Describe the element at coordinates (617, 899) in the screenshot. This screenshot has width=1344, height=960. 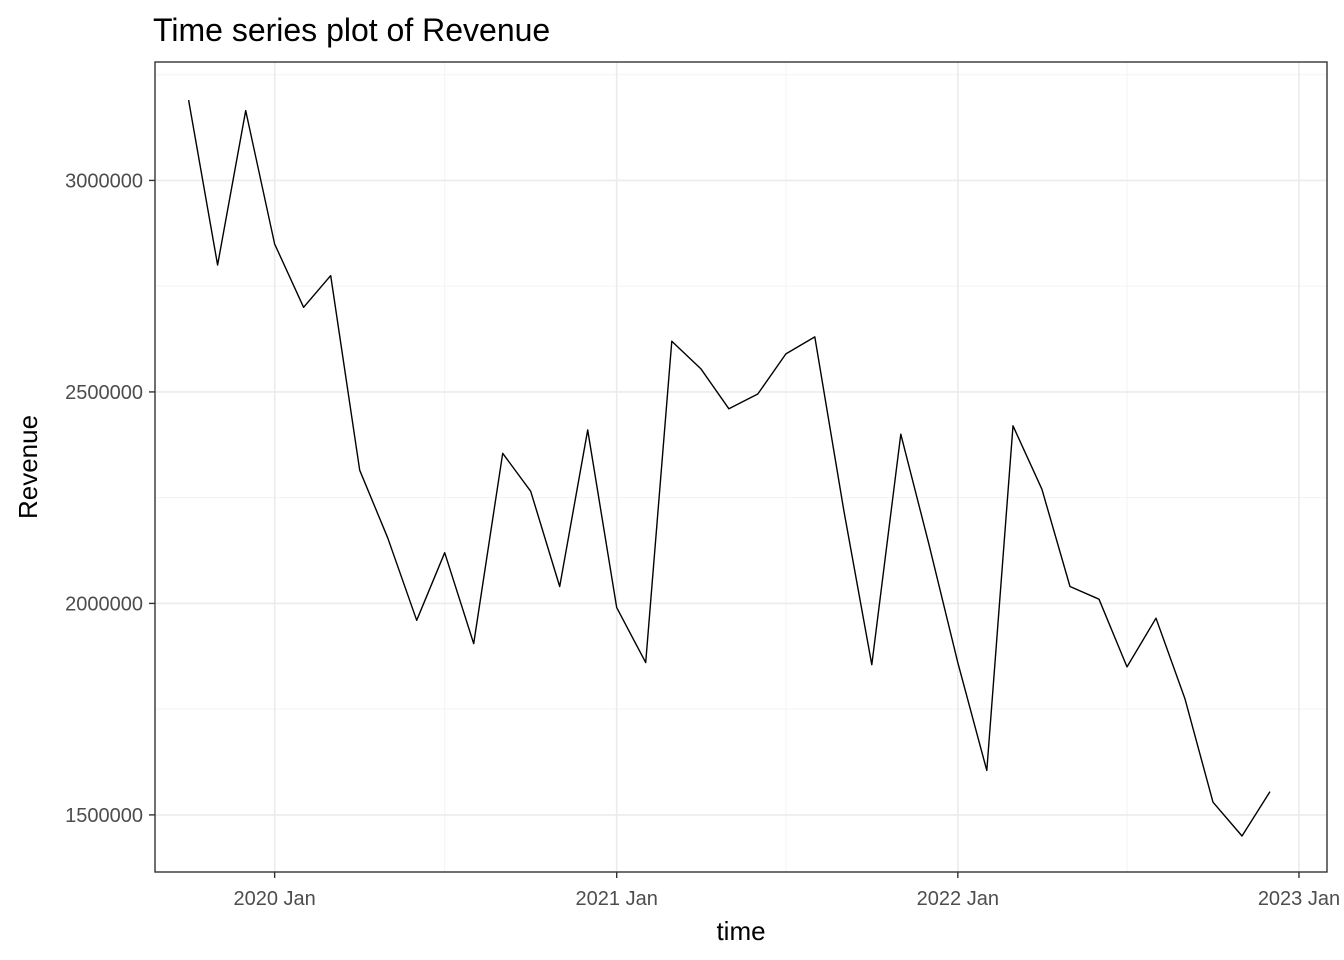
I see `x-tick-label: 2021 Jan` at that location.